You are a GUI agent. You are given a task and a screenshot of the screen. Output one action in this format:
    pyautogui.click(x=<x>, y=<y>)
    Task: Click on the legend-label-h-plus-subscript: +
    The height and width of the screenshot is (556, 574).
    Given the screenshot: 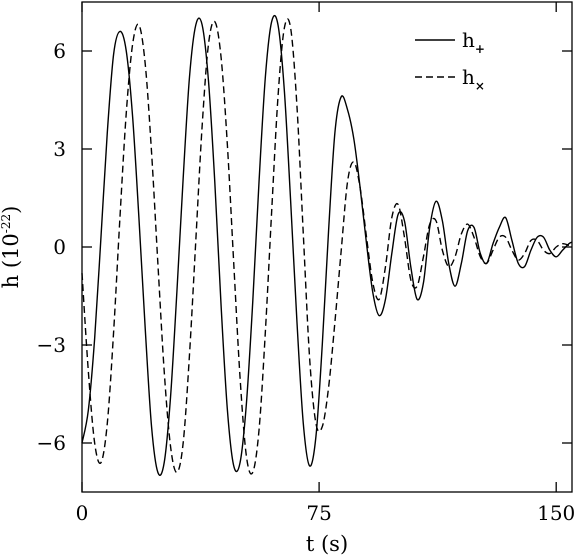 What is the action you would take?
    pyautogui.click(x=480, y=49)
    